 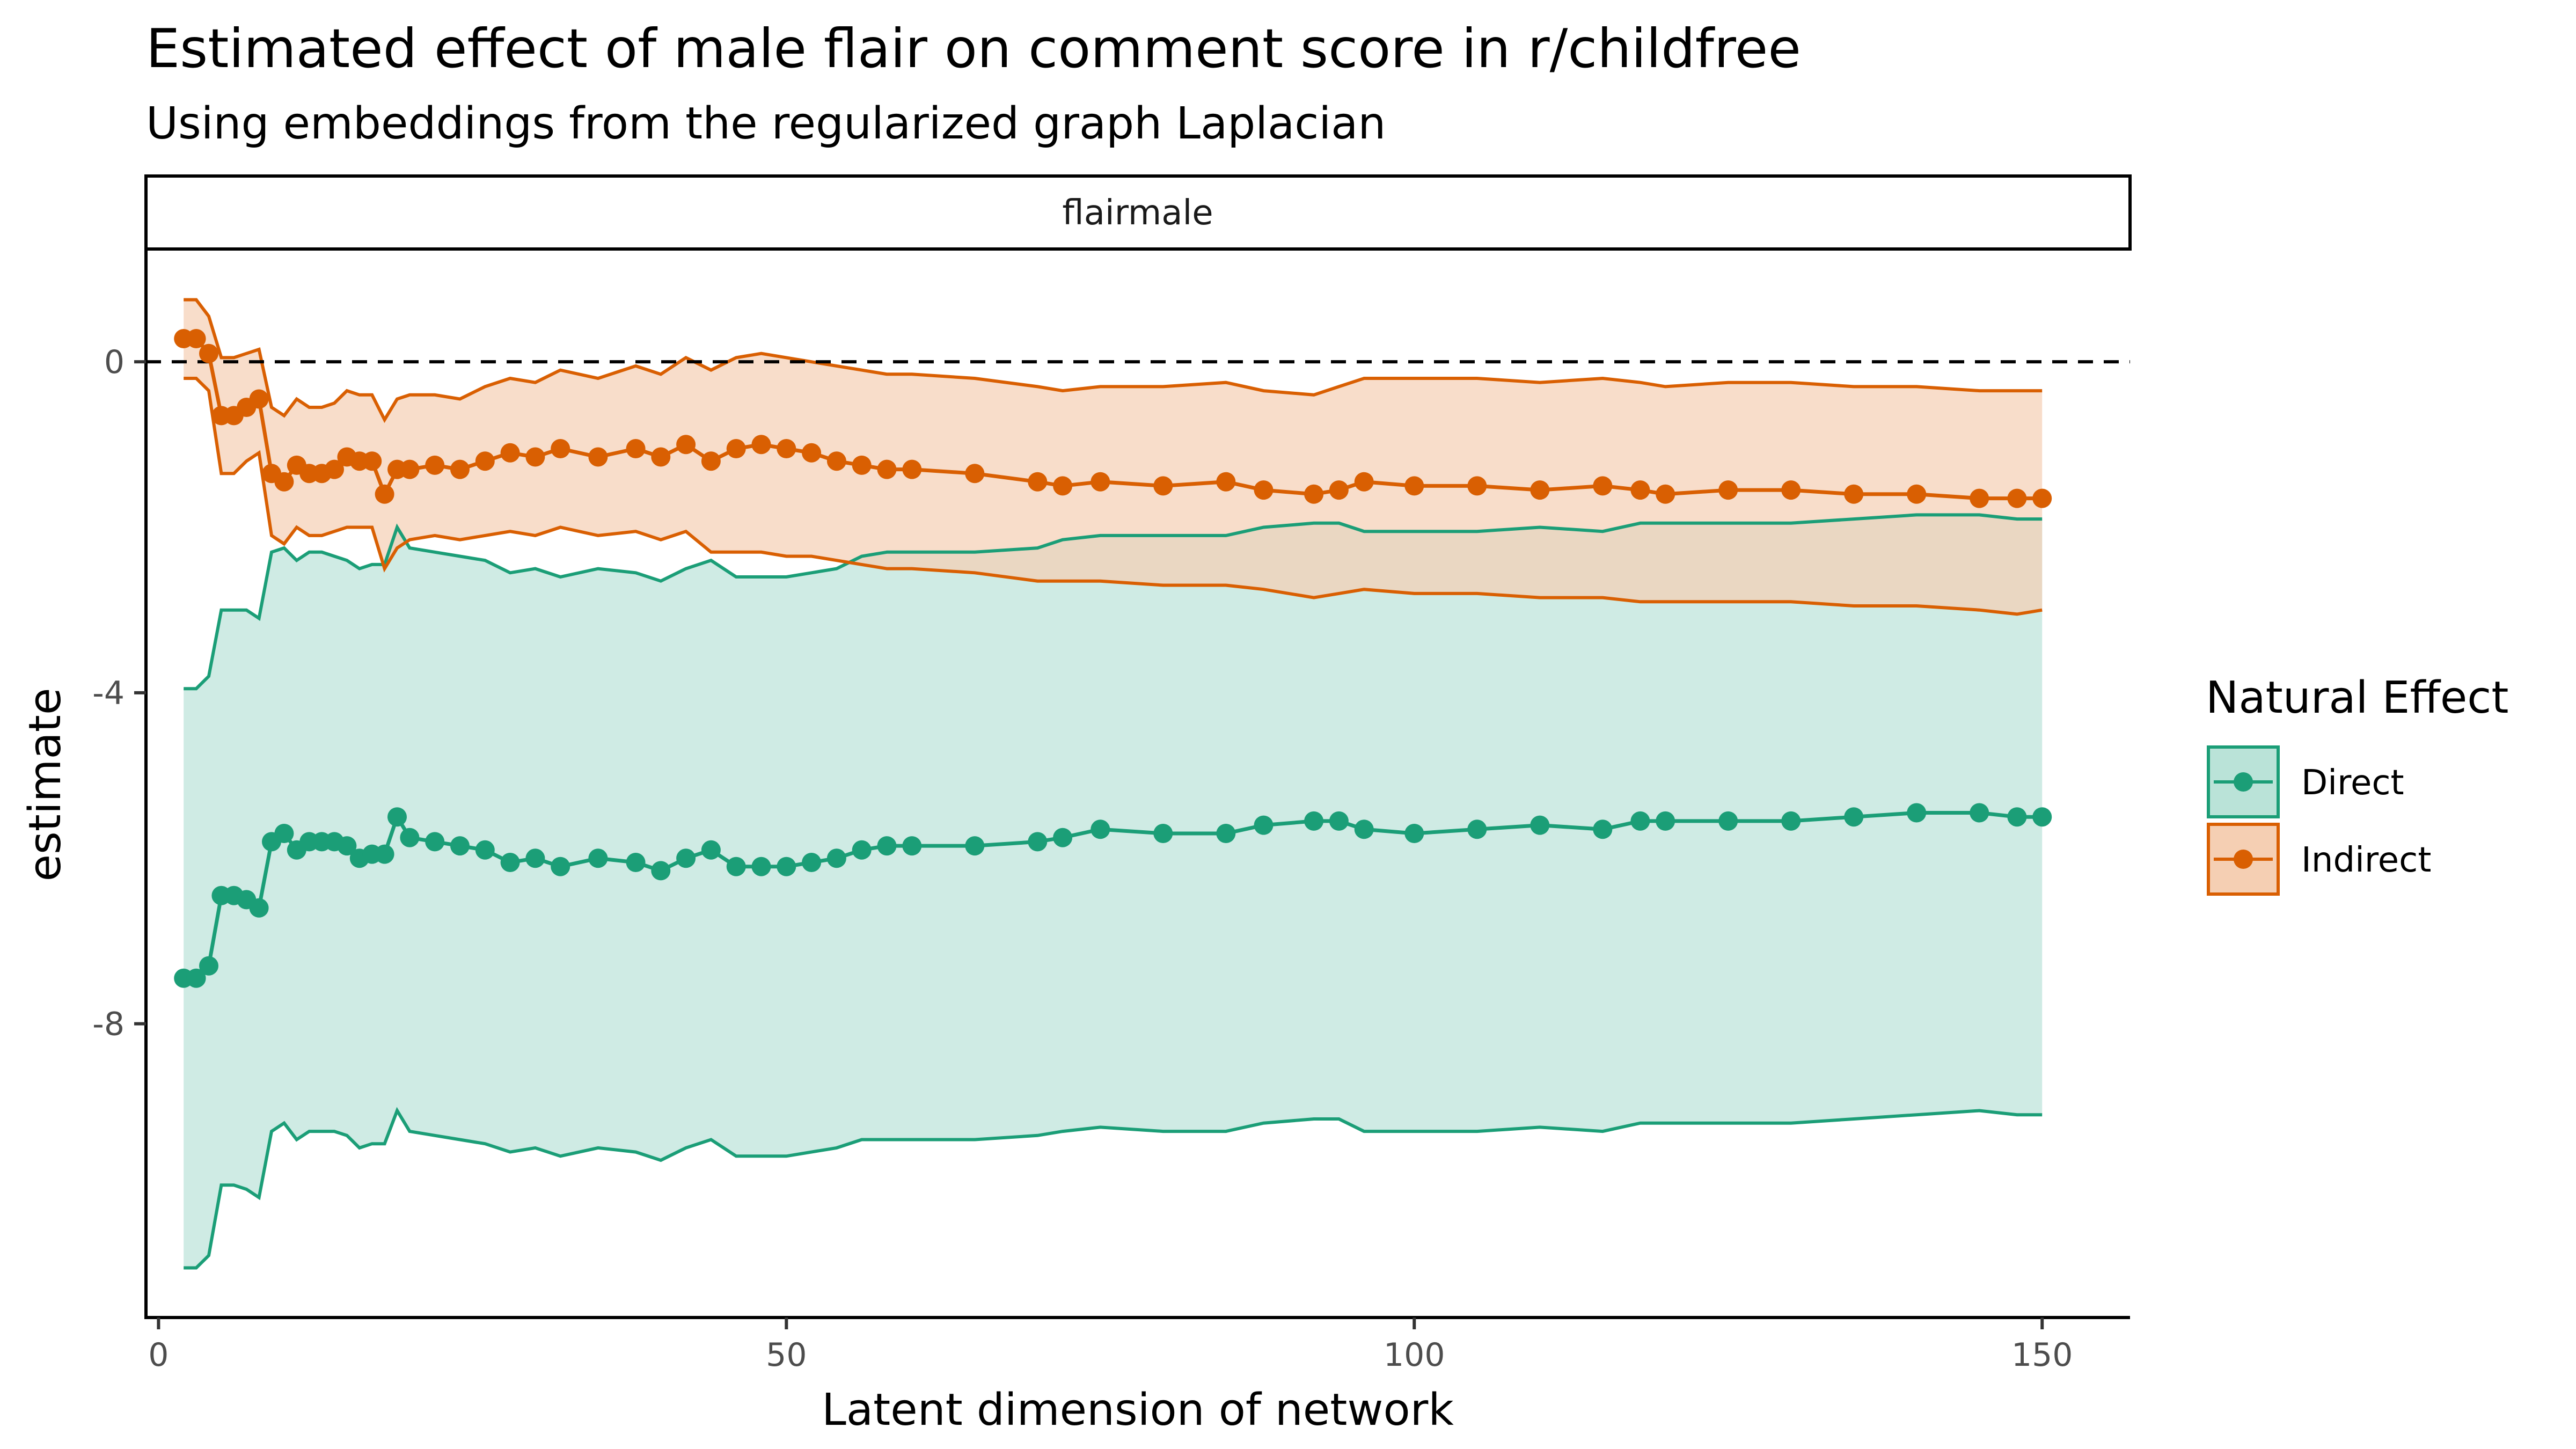 I want to click on y-tick-label: -8, so click(x=108, y=1024).